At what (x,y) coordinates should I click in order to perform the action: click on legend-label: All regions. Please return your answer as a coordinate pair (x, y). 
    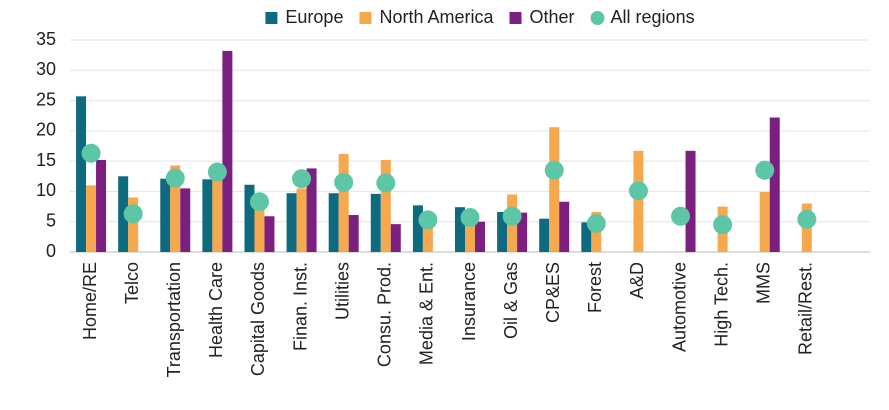
    Looking at the image, I should click on (653, 17).